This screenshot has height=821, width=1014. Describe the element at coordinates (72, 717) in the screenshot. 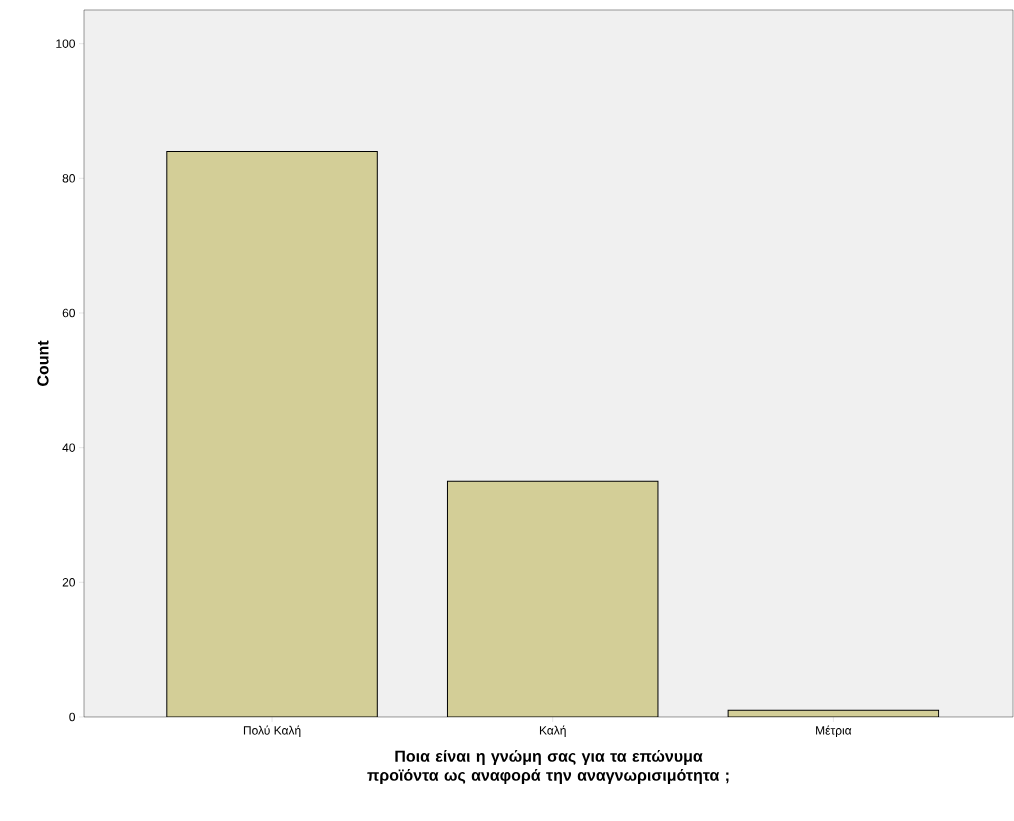

I see `y-tick-label: 0` at that location.